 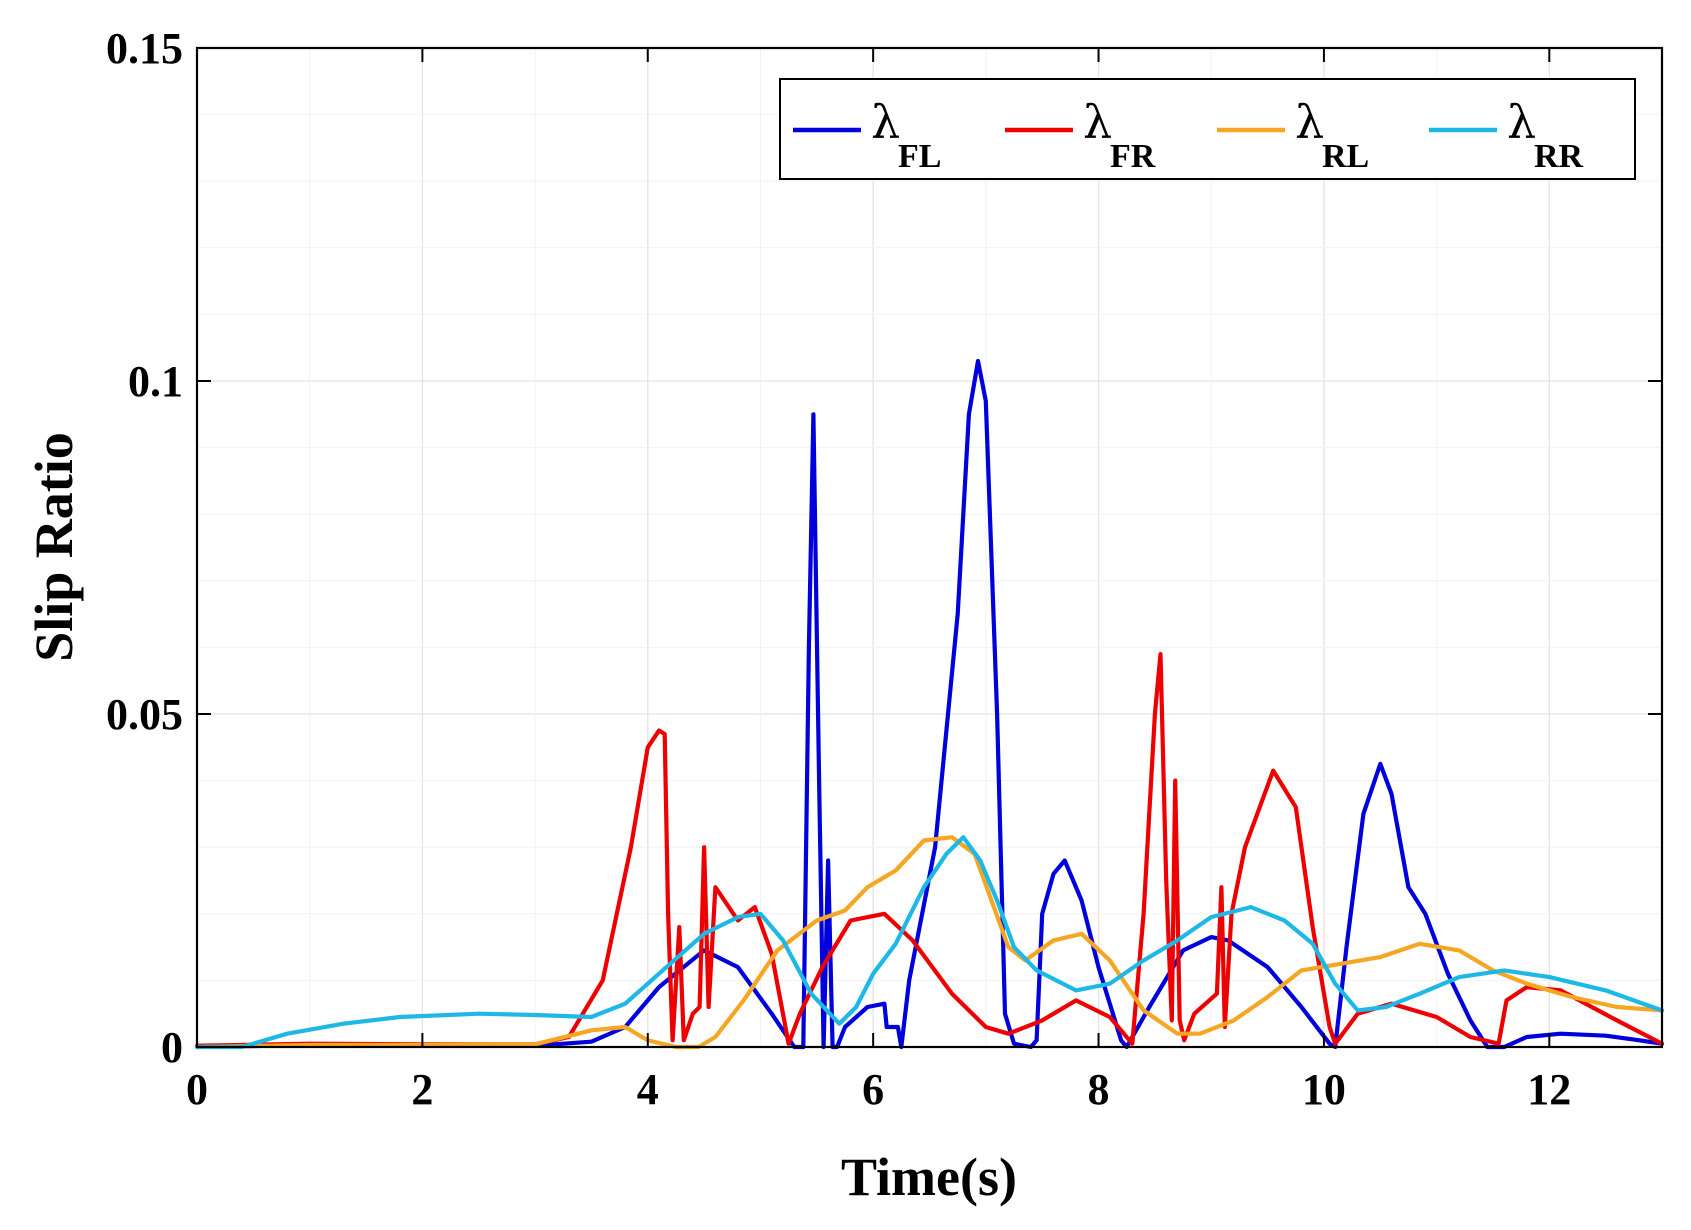 I want to click on legend-subscript: RR, so click(x=1559, y=156).